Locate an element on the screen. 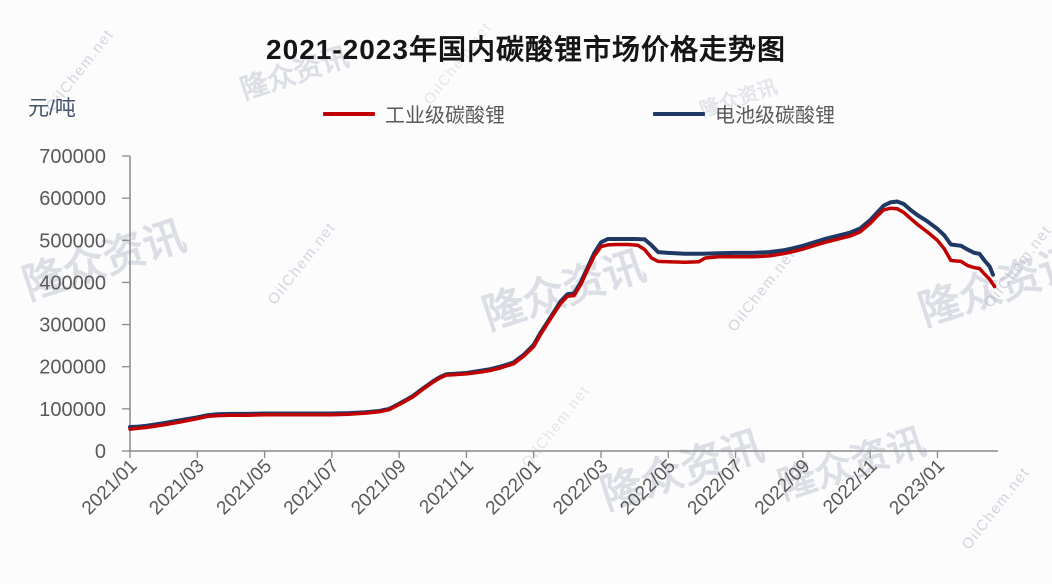 Image resolution: width=1052 pixels, height=584 pixels. y-axis-tick-label: 300000 is located at coordinates (72, 326).